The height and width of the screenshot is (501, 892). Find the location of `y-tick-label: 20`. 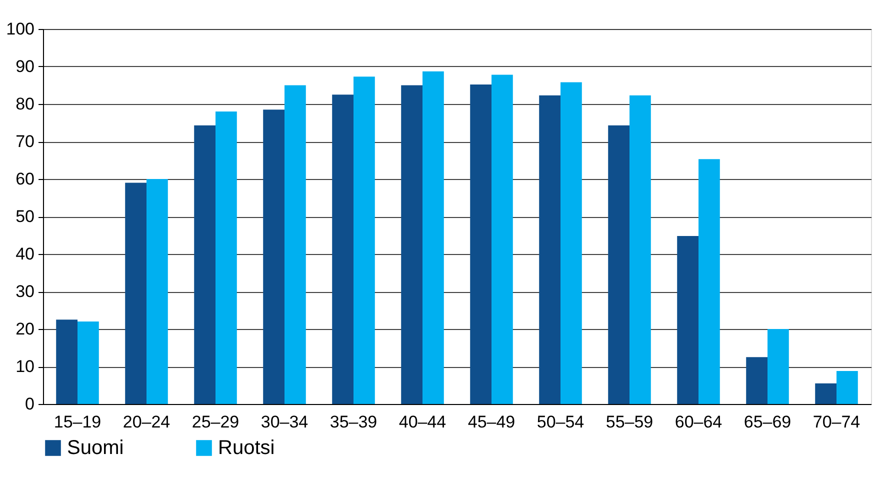

y-tick-label: 20 is located at coordinates (25, 329).